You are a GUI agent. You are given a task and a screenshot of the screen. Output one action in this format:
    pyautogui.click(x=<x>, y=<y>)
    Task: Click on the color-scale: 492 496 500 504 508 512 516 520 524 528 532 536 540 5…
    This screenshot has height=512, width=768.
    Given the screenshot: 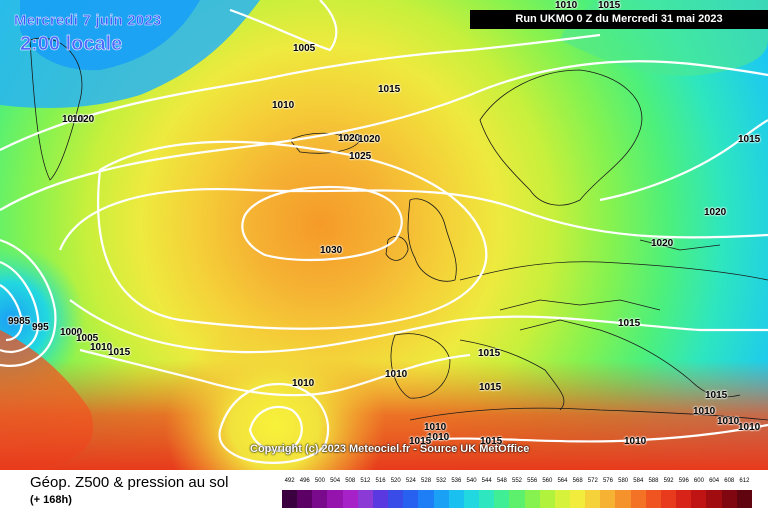 What is the action you would take?
    pyautogui.click(x=517, y=494)
    